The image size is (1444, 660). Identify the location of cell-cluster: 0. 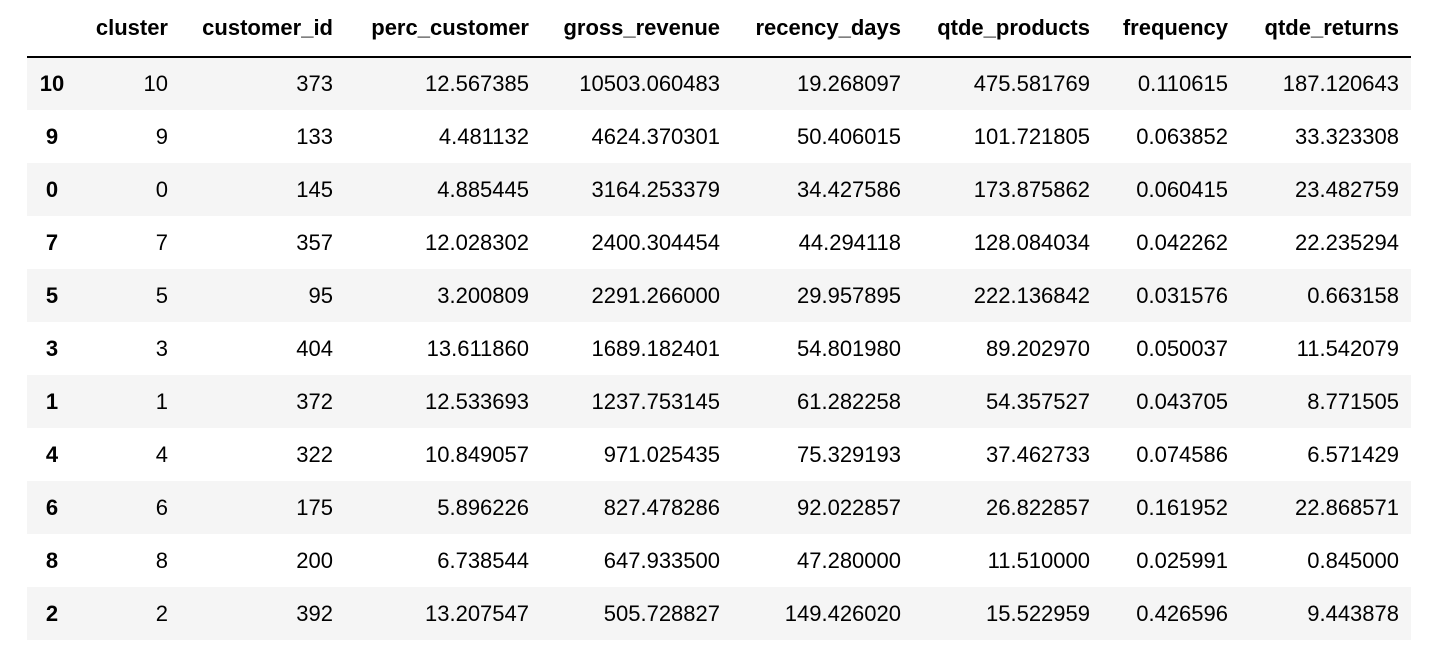
(161, 189).